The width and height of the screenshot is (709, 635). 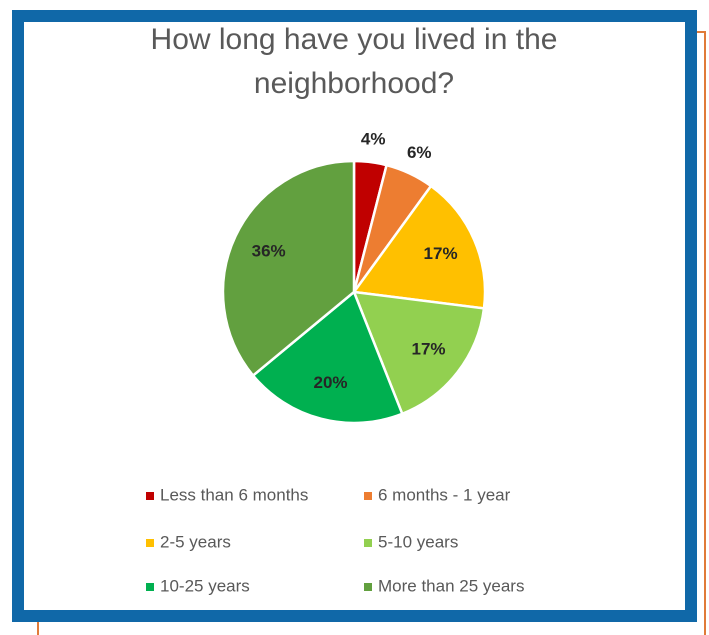 I want to click on data-label: 20%, so click(x=331, y=382).